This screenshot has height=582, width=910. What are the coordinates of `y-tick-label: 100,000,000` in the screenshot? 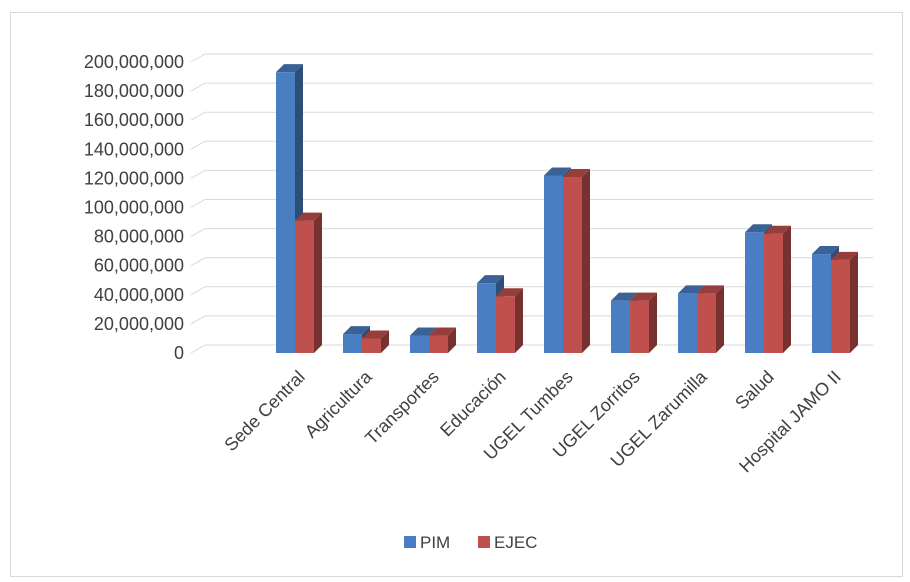 It's located at (134, 208).